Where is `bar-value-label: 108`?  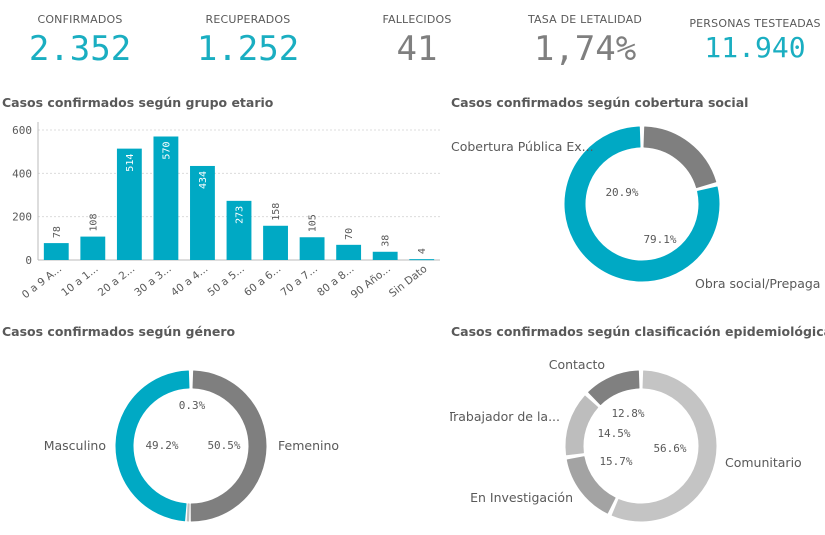 bar-value-label: 108 is located at coordinates (93, 223).